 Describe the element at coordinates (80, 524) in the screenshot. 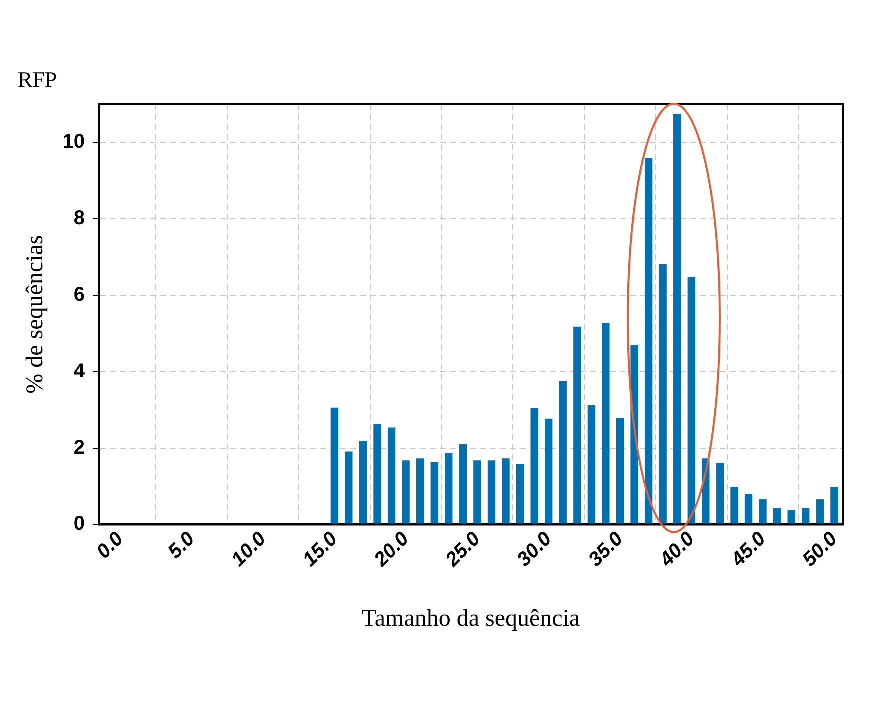

I see `y-tick-label: 0` at that location.